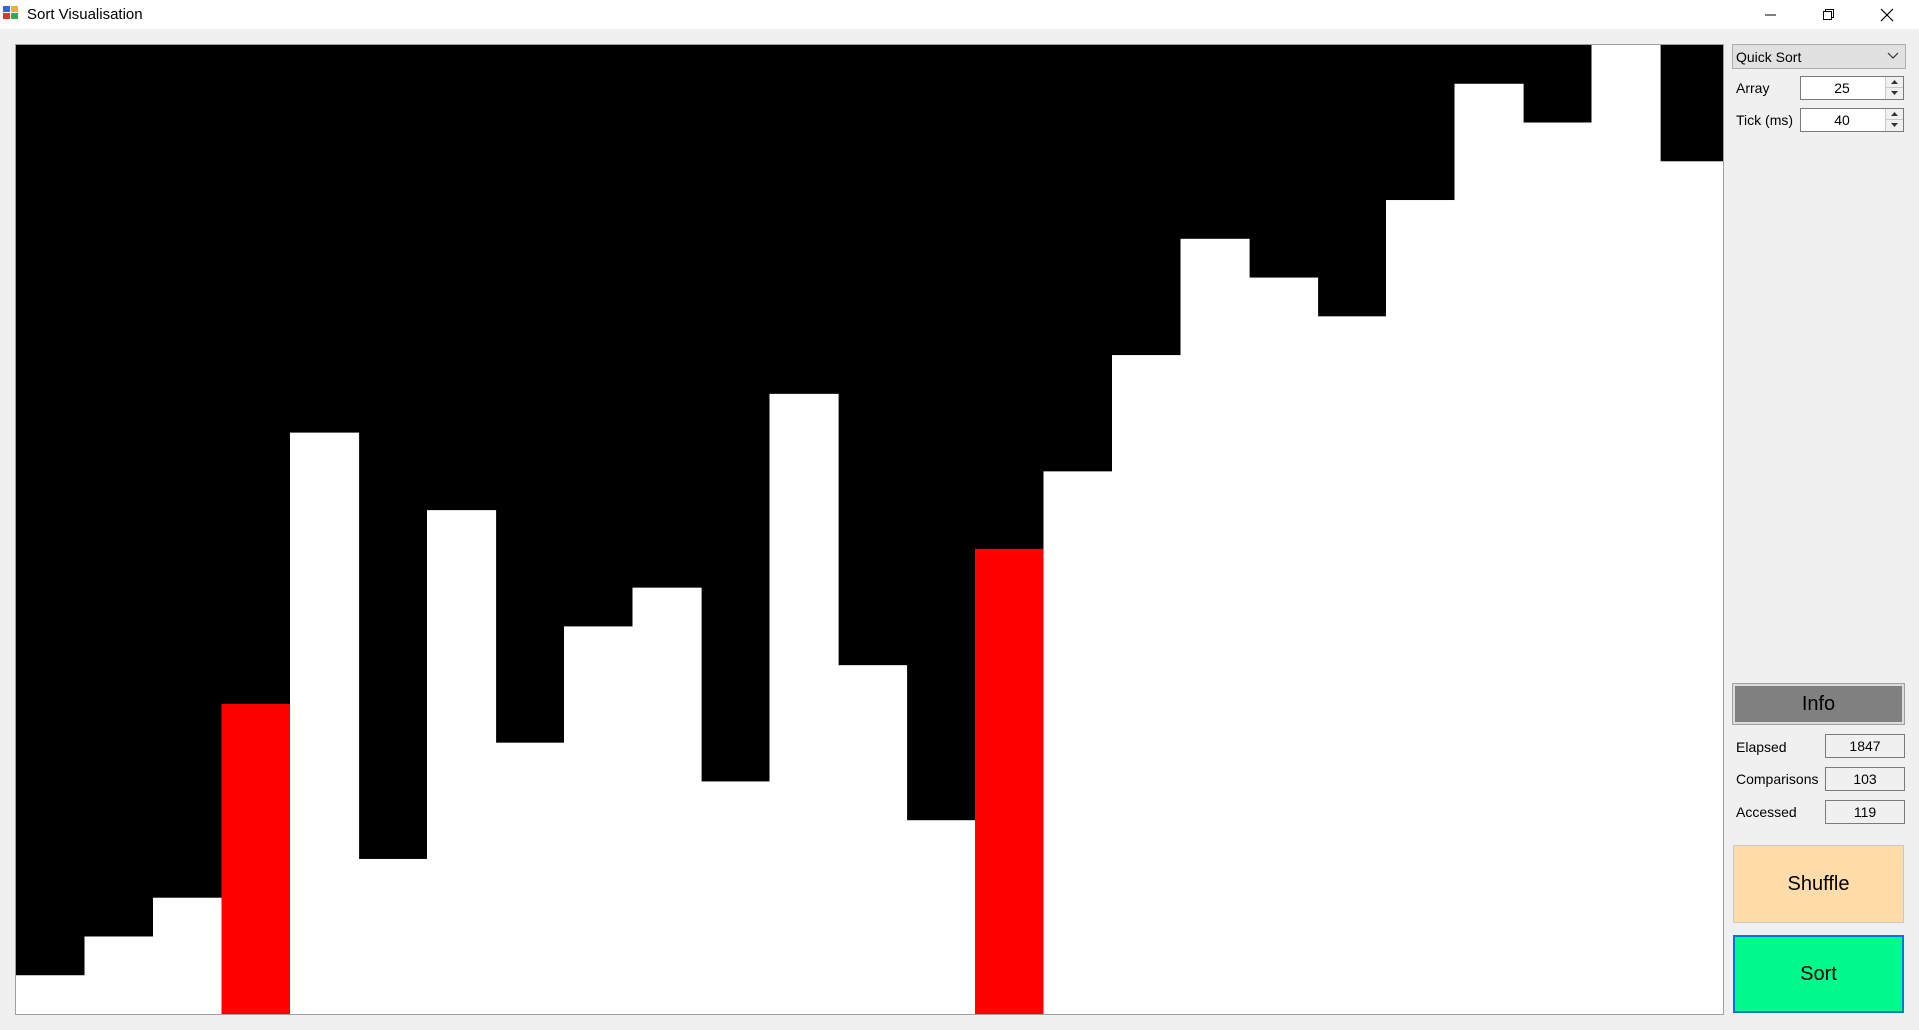 The width and height of the screenshot is (1919, 1030). I want to click on algorithm-selected-label: Quick Sort, so click(1769, 57).